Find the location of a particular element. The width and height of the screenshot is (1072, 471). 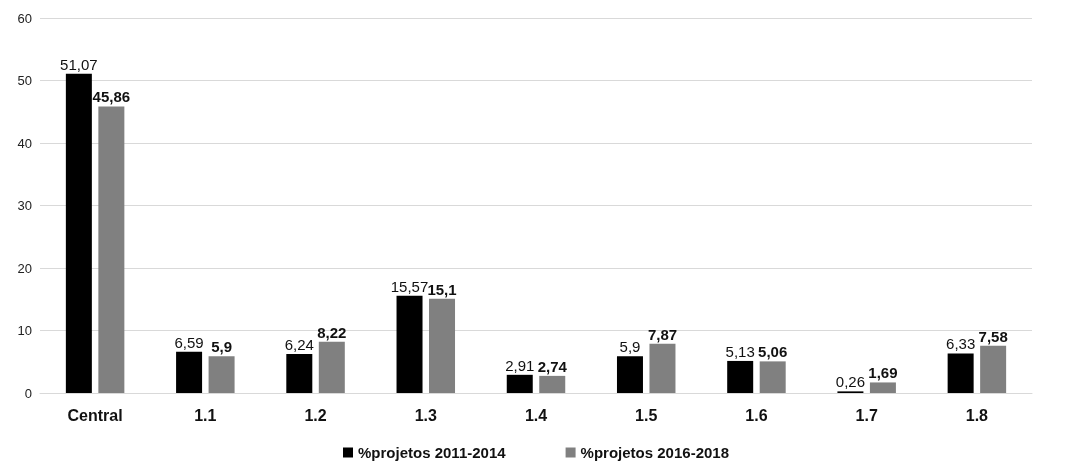

y-tick-label: 10 is located at coordinates (24, 330).